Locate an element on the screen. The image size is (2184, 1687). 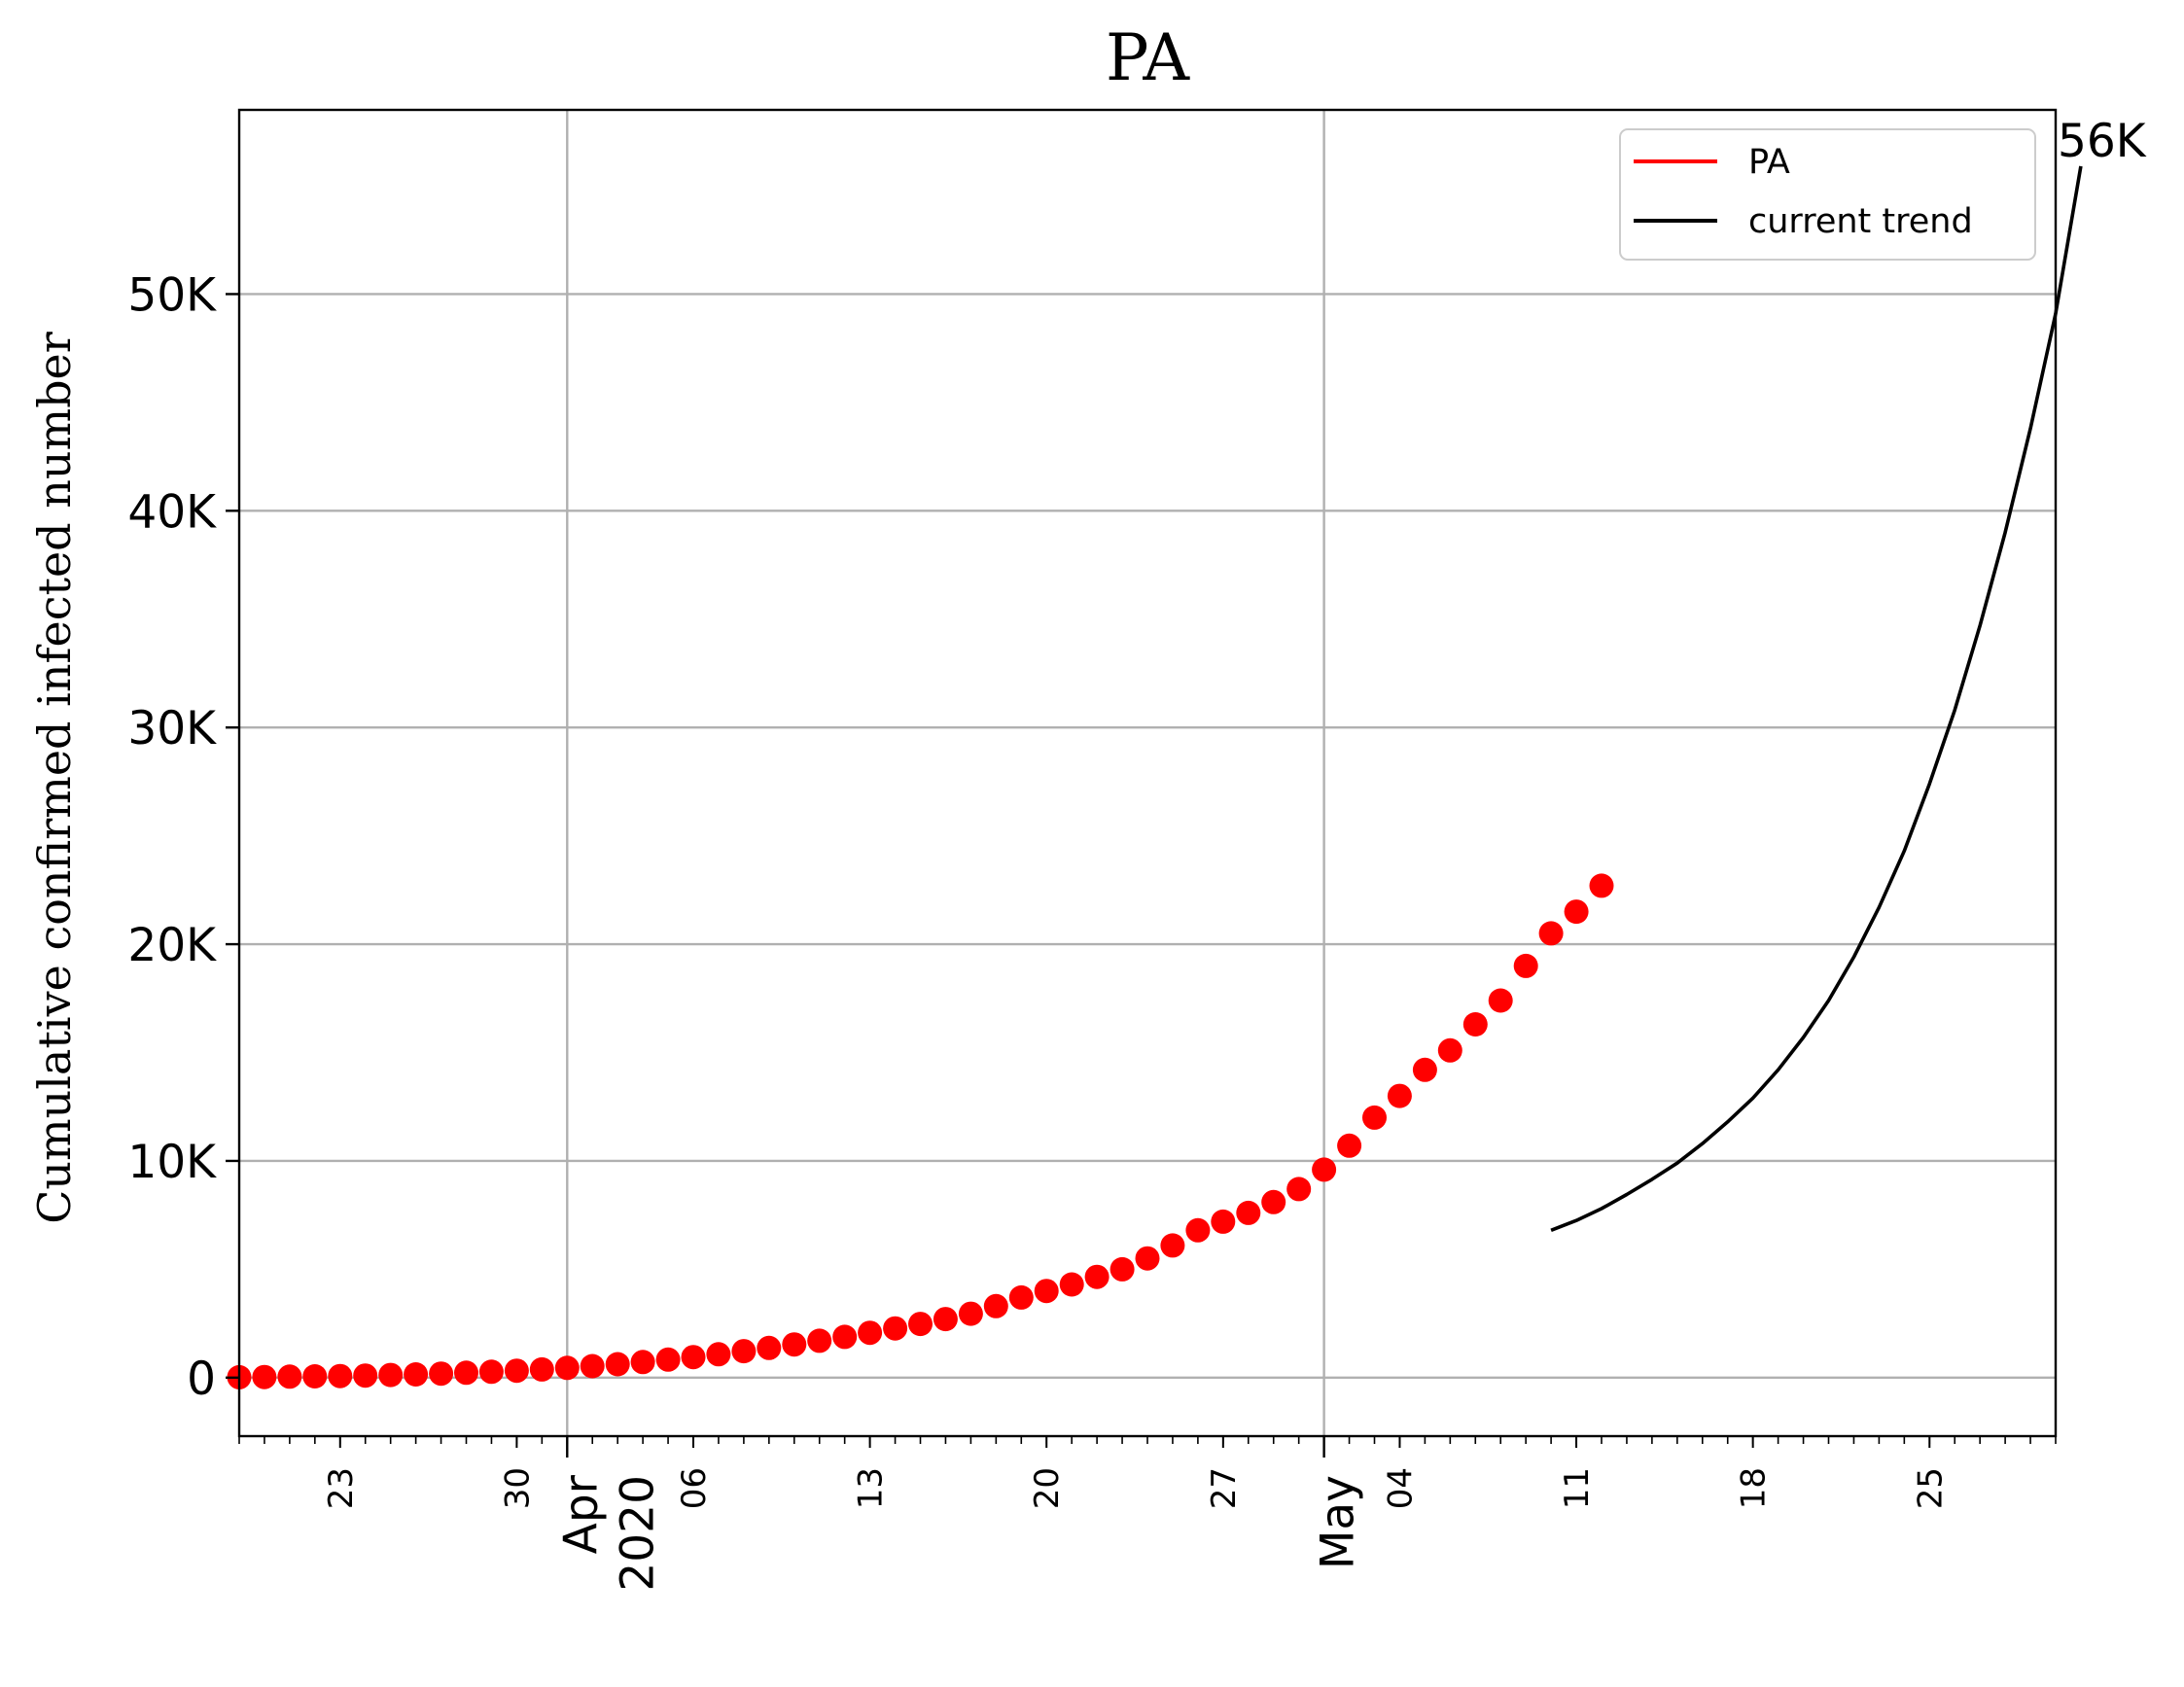
x-minor-tick-label: 06 is located at coordinates (694, 1488).